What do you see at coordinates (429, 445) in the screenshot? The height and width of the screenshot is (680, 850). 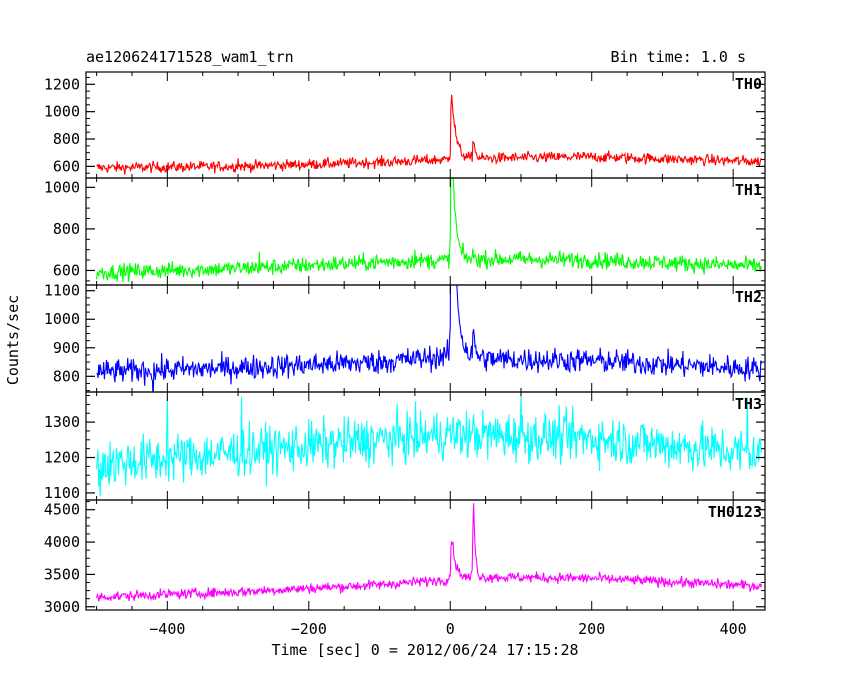 I see `series-th3-line` at bounding box center [429, 445].